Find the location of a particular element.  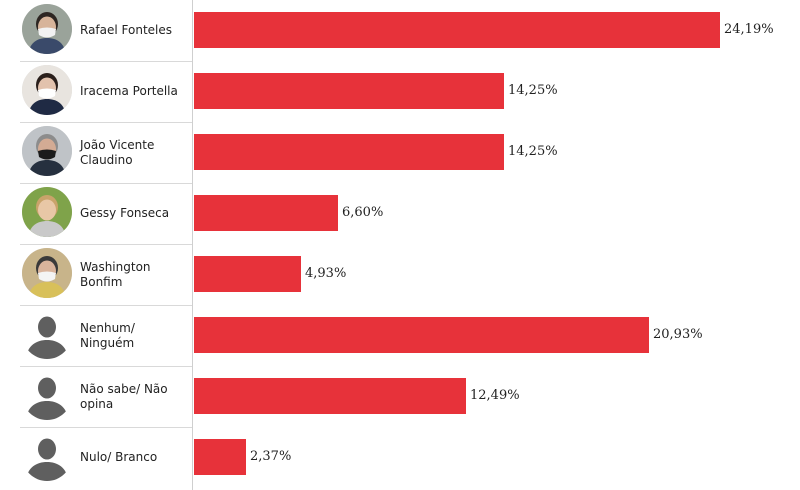

category-label: Washington Bonfim is located at coordinates (136, 274).